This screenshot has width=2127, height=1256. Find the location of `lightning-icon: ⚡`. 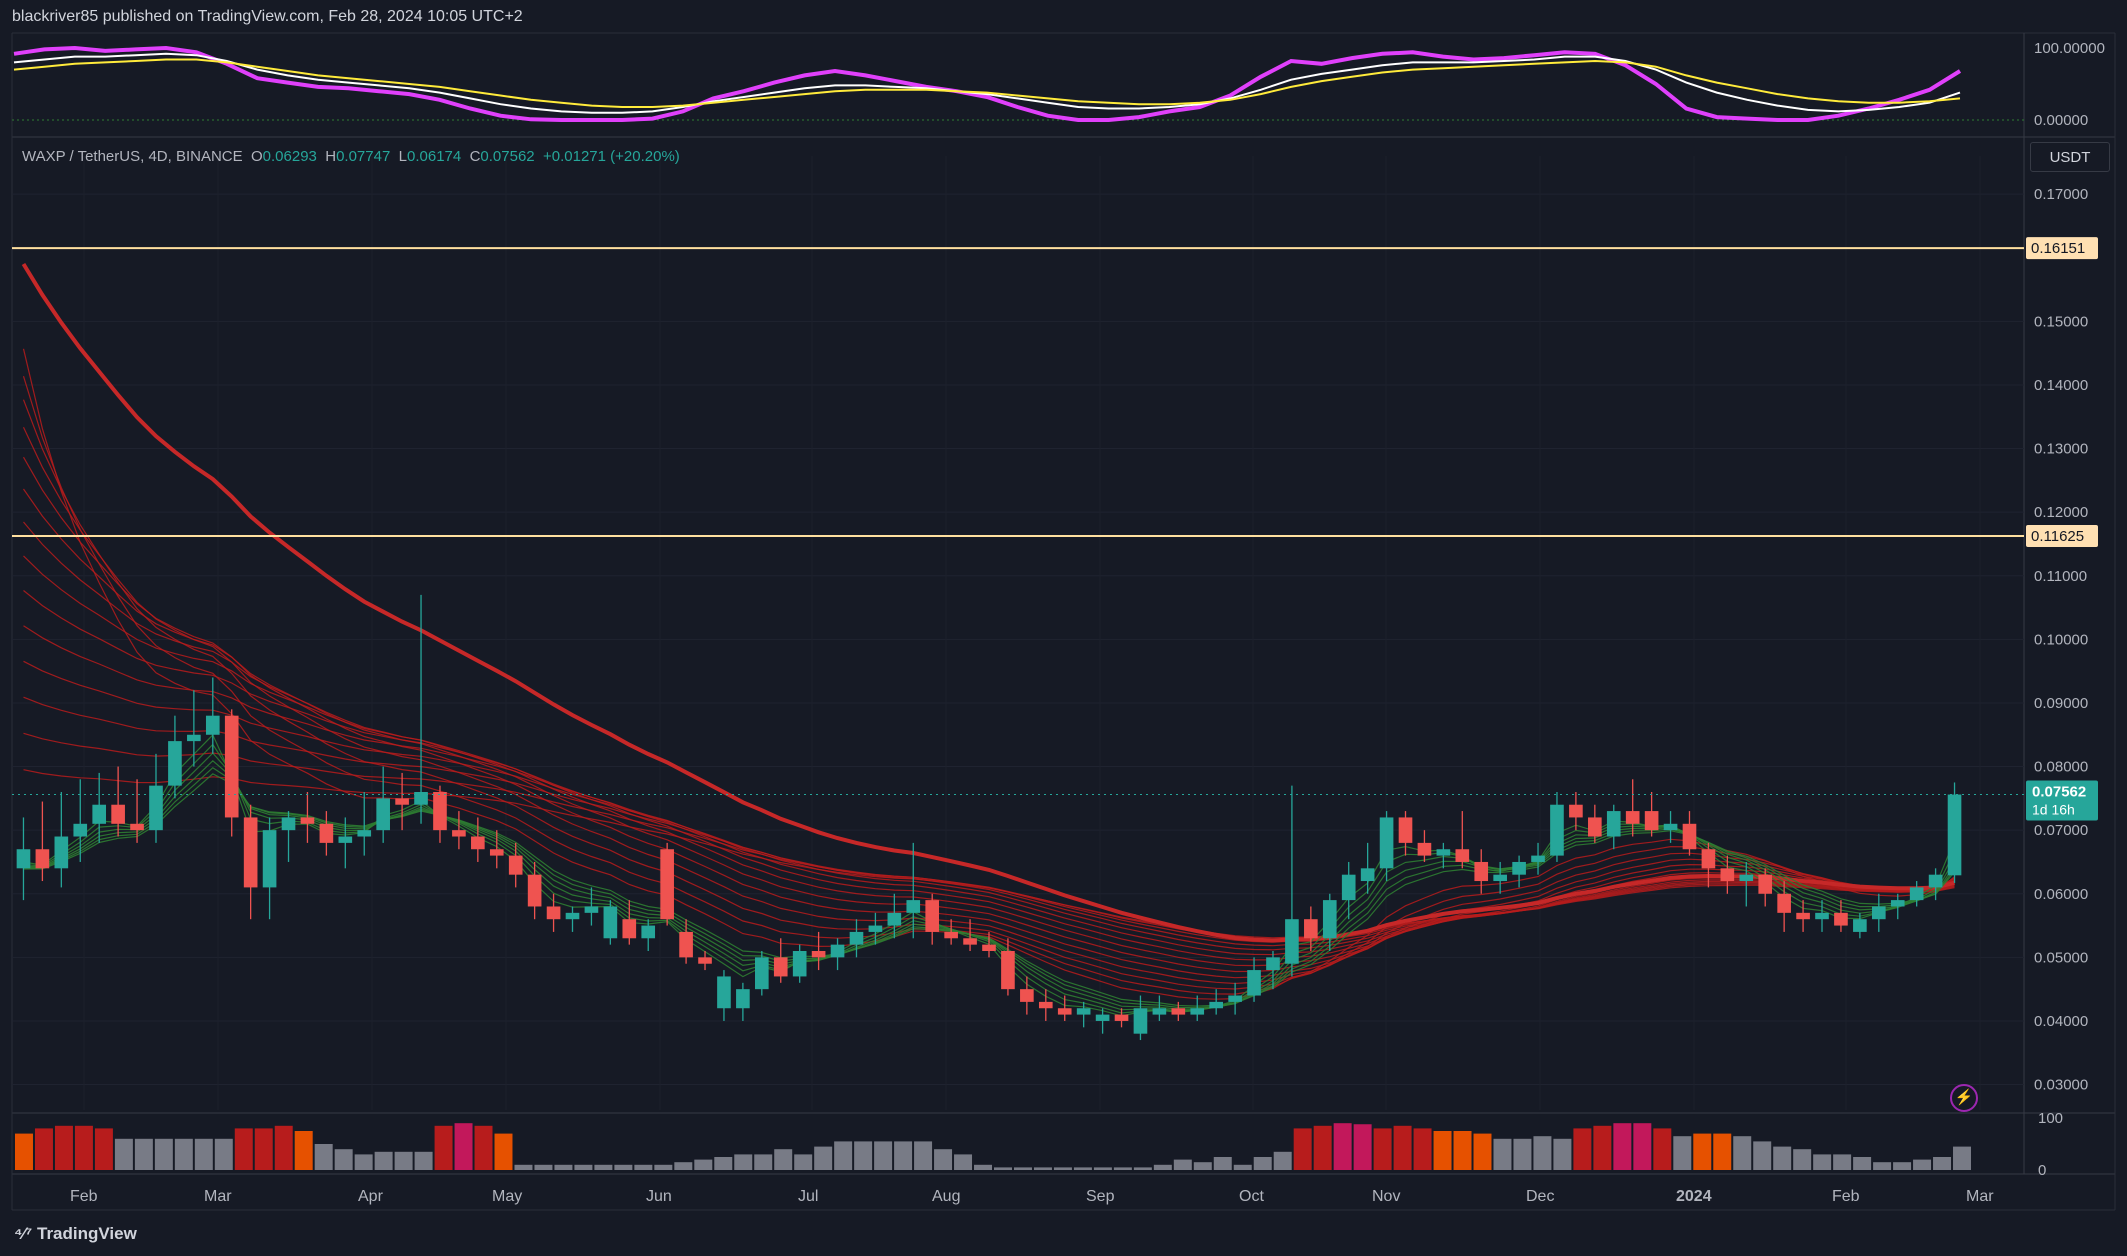

lightning-icon: ⚡ is located at coordinates (1964, 1098).